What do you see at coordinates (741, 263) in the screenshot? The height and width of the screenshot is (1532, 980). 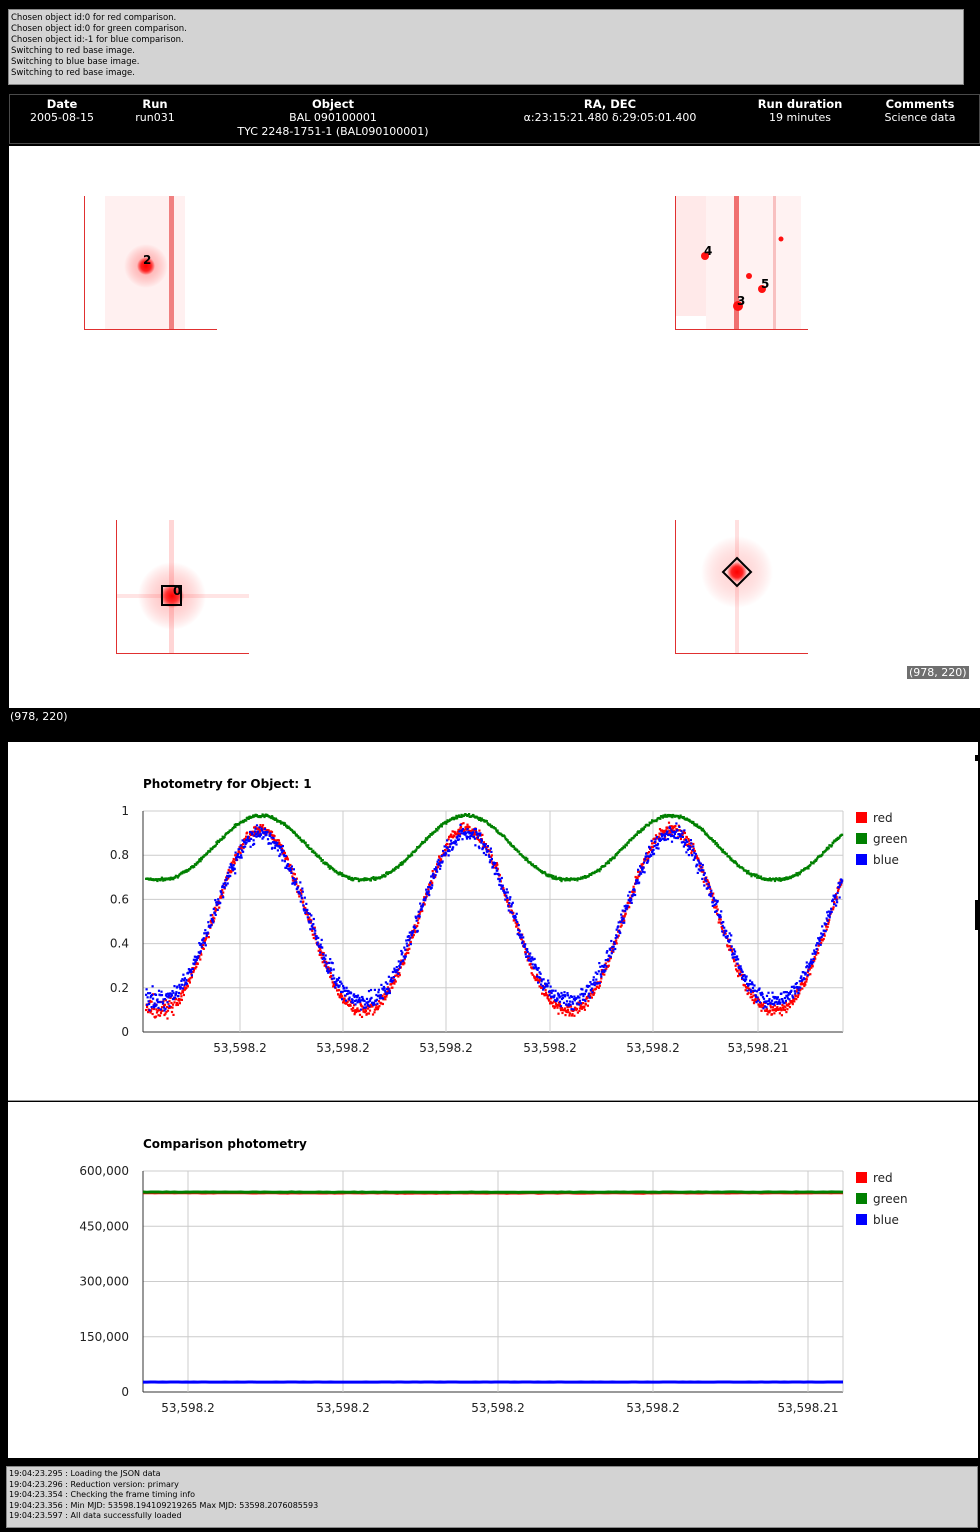 I see `ccd-frame-top-right: 4 5 3` at bounding box center [741, 263].